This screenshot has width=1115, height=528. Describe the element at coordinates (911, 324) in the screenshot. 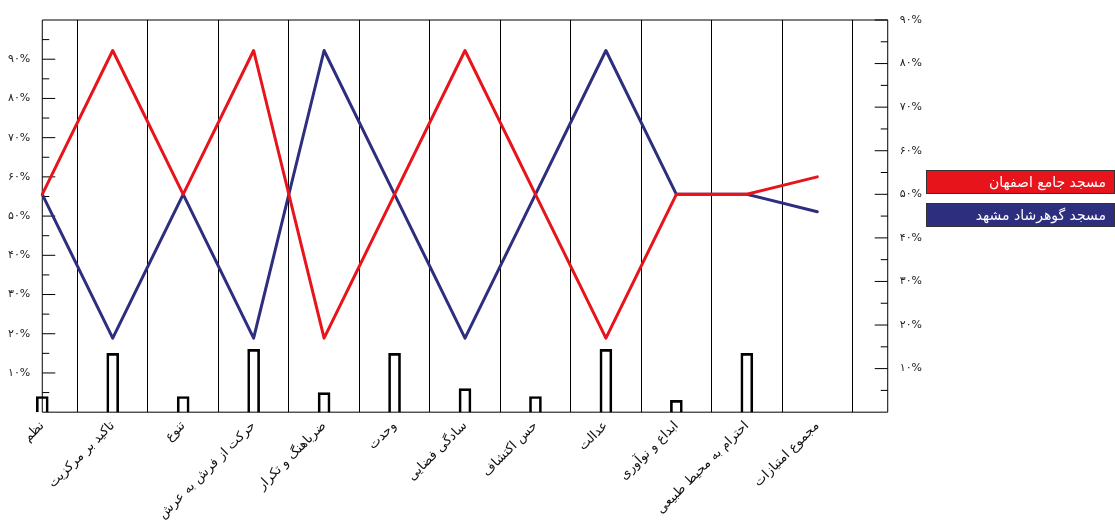

I see `y2-tick-label: ۲۰%` at that location.